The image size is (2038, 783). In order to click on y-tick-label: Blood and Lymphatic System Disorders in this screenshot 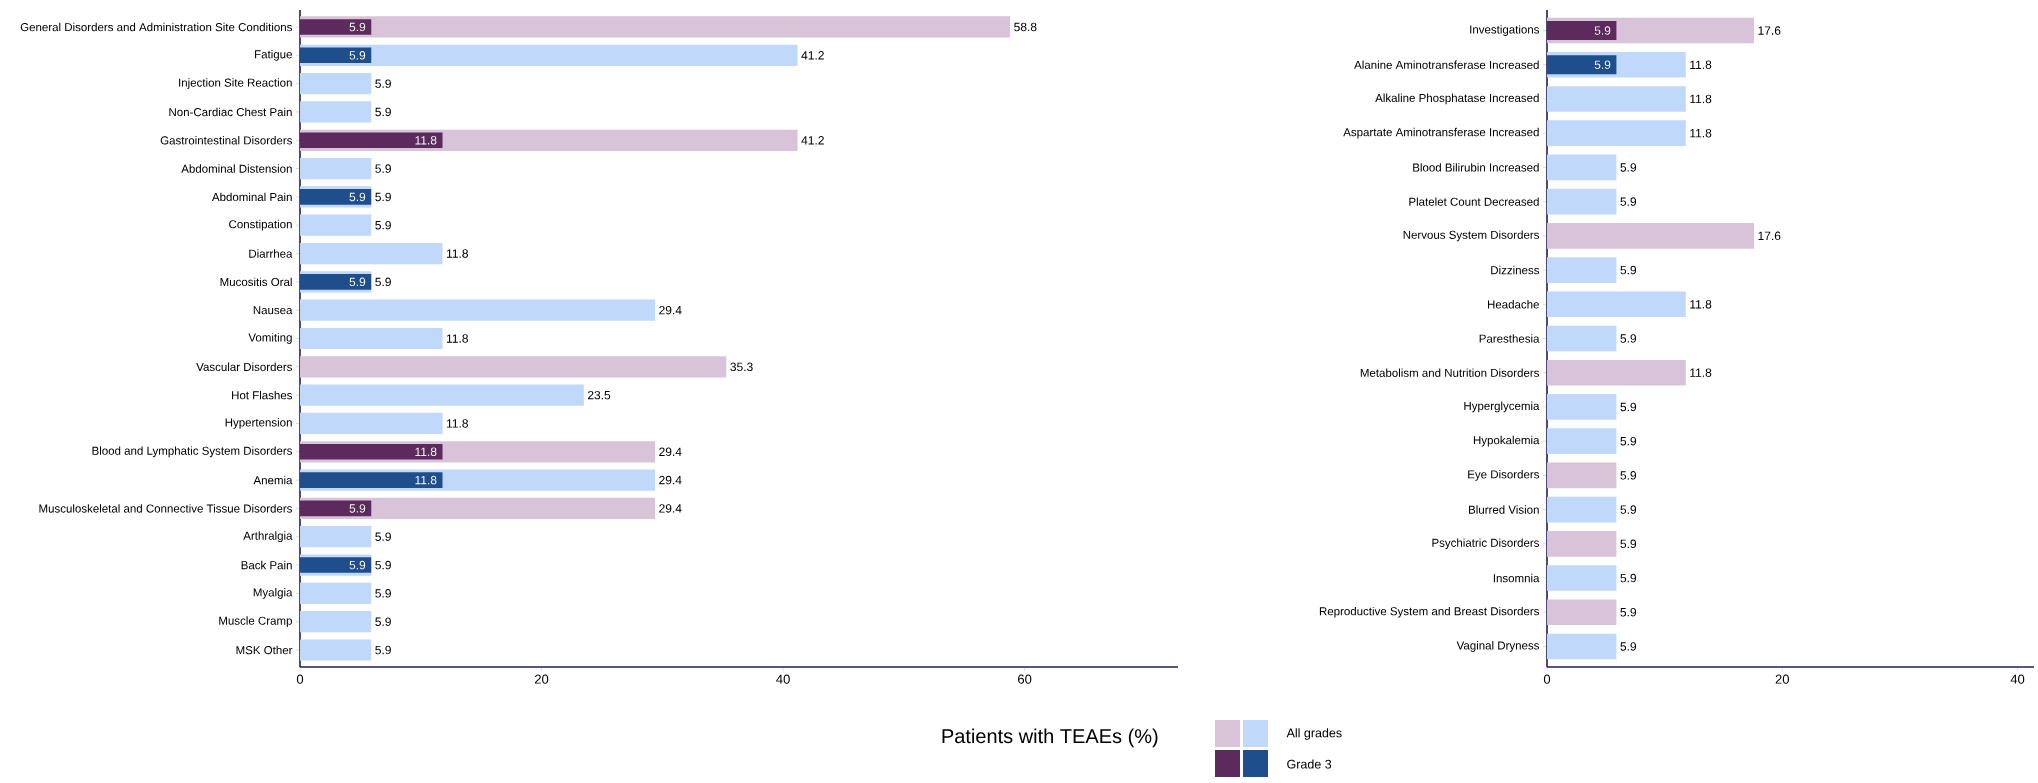, I will do `click(192, 452)`.